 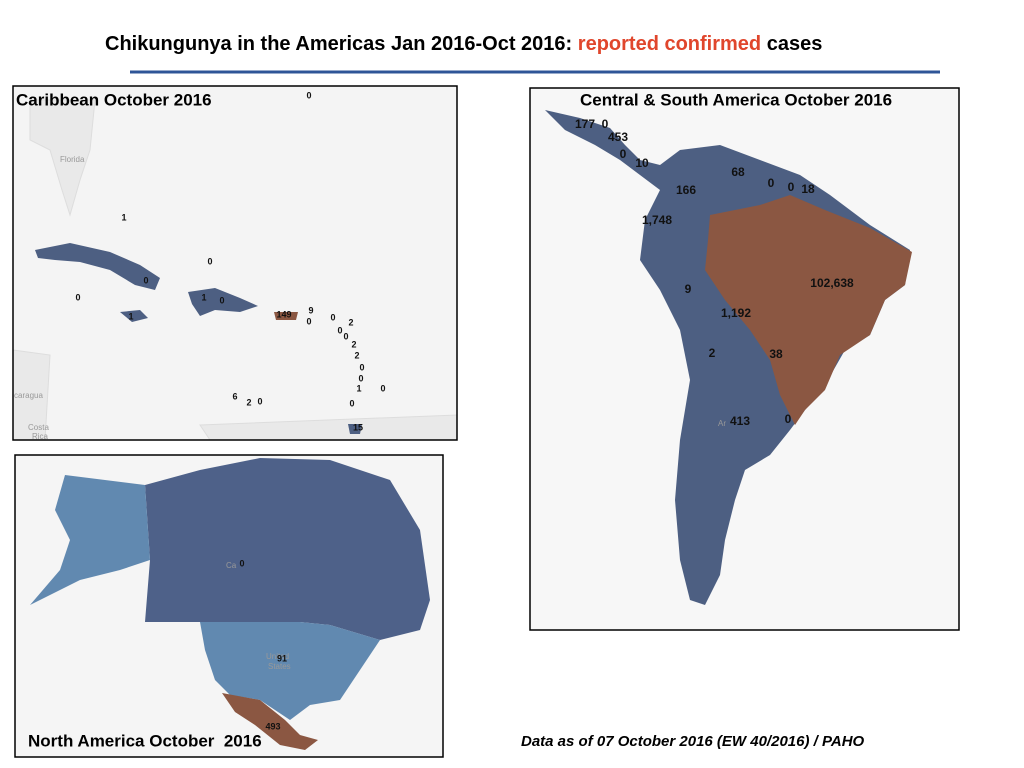 I want to click on map-title: Central & South America October 2016, so click(x=736, y=99).